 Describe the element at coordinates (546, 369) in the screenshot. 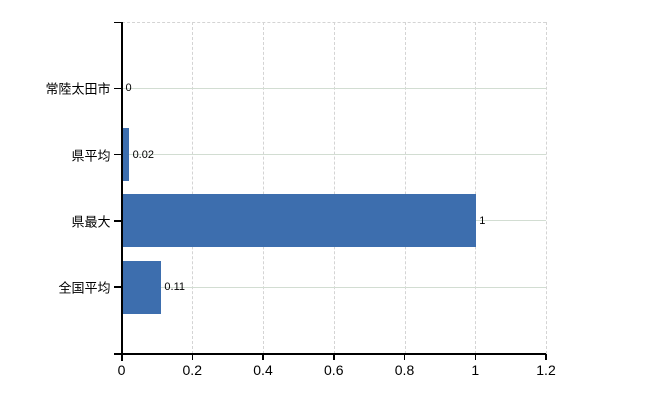

I see `x-tick-label: 1.2` at that location.